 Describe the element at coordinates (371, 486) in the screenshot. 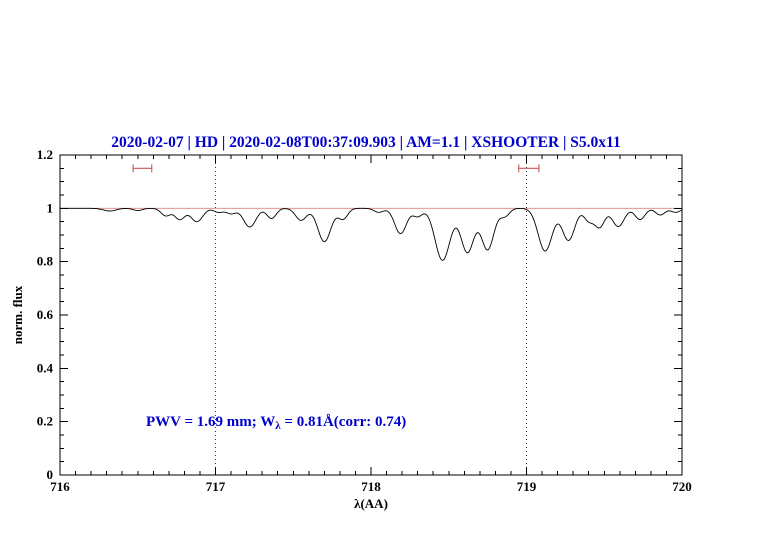

I see `x-tick-label: 718` at that location.